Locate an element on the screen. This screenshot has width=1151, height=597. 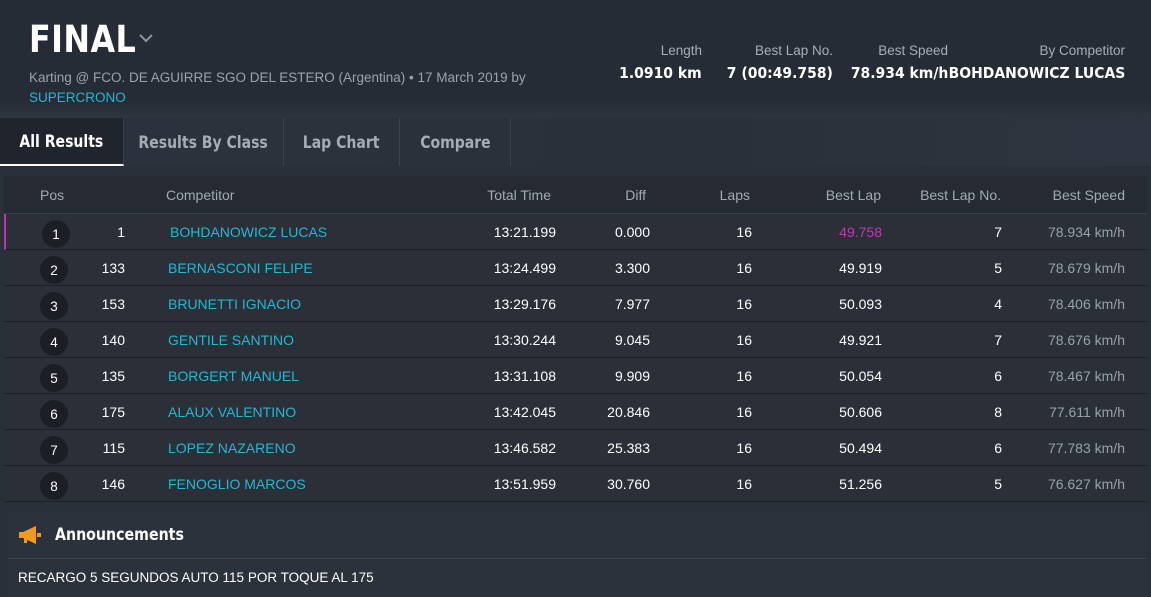
total-time: 13:51.959 is located at coordinates (524, 484).